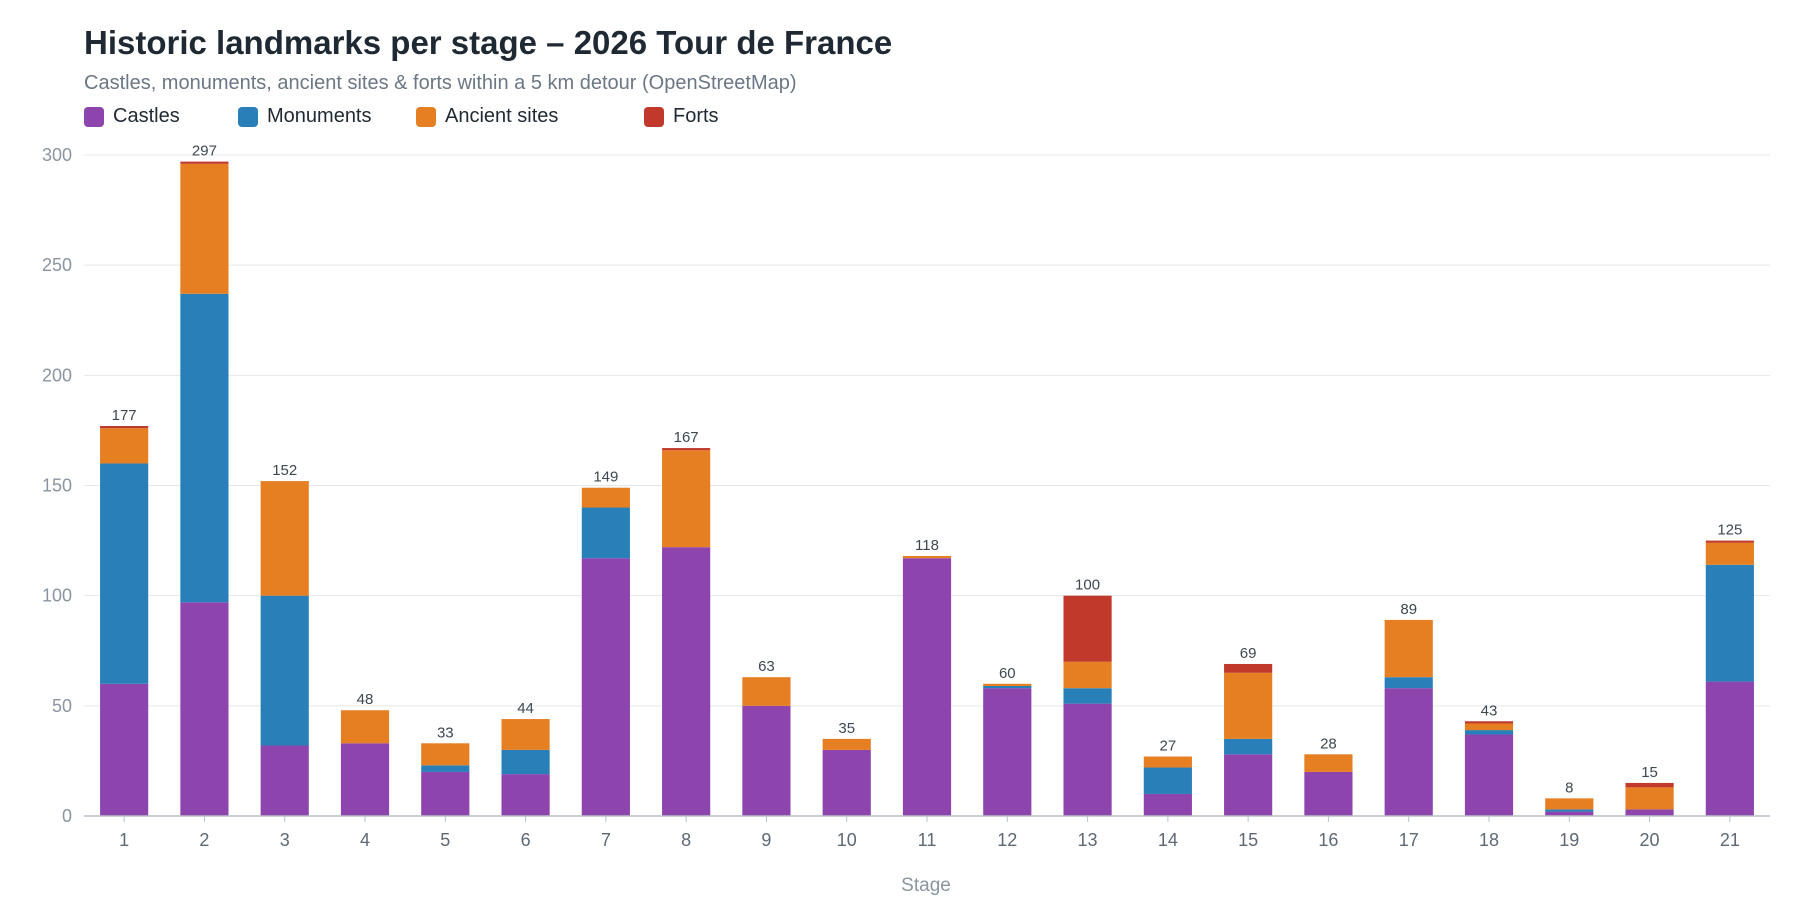  Describe the element at coordinates (426, 116) in the screenshot. I see `legend-swatch-ancient-sites` at that location.